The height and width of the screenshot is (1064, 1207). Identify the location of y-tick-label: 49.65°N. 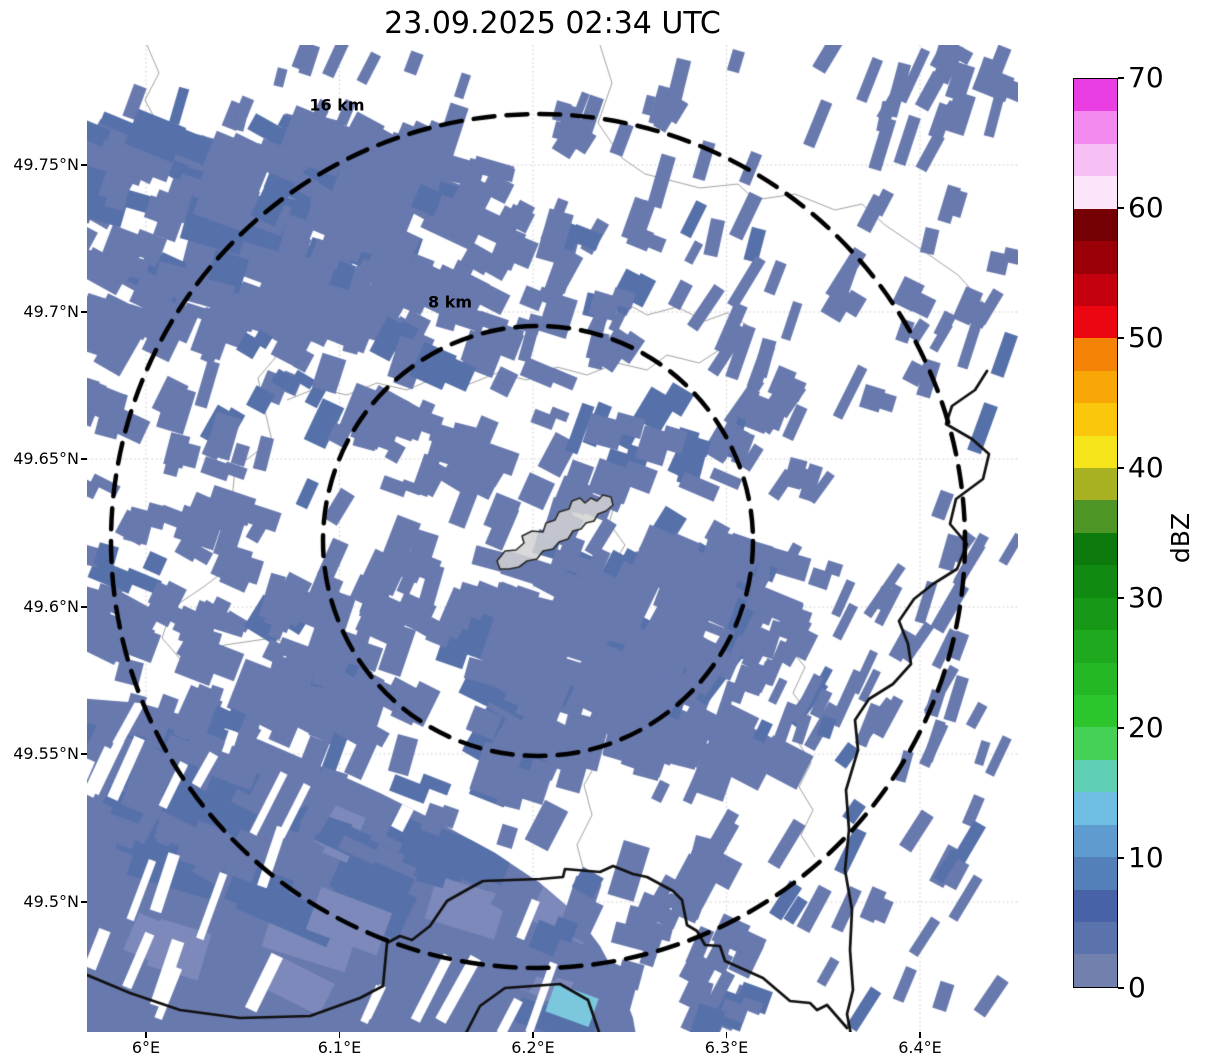
(46, 458).